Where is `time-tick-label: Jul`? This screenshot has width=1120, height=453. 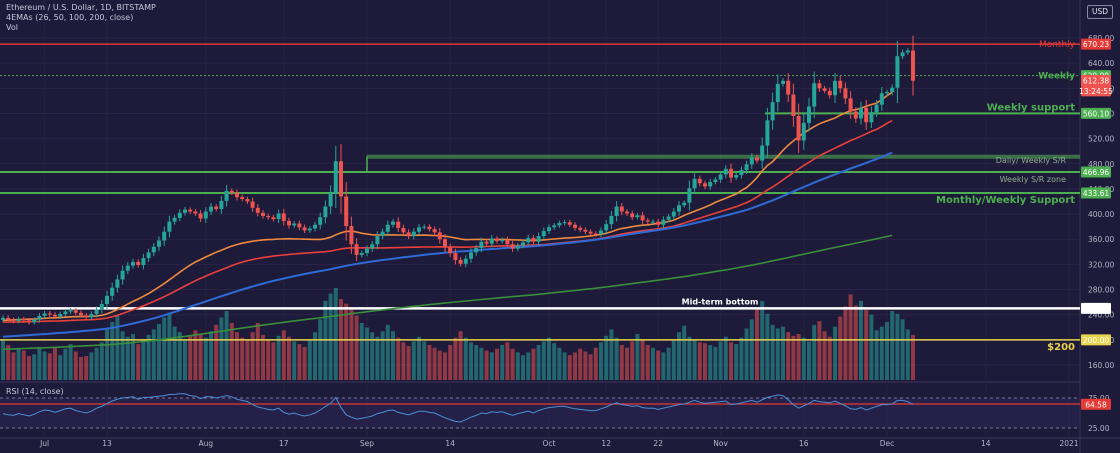
time-tick-label: Jul is located at coordinates (44, 443).